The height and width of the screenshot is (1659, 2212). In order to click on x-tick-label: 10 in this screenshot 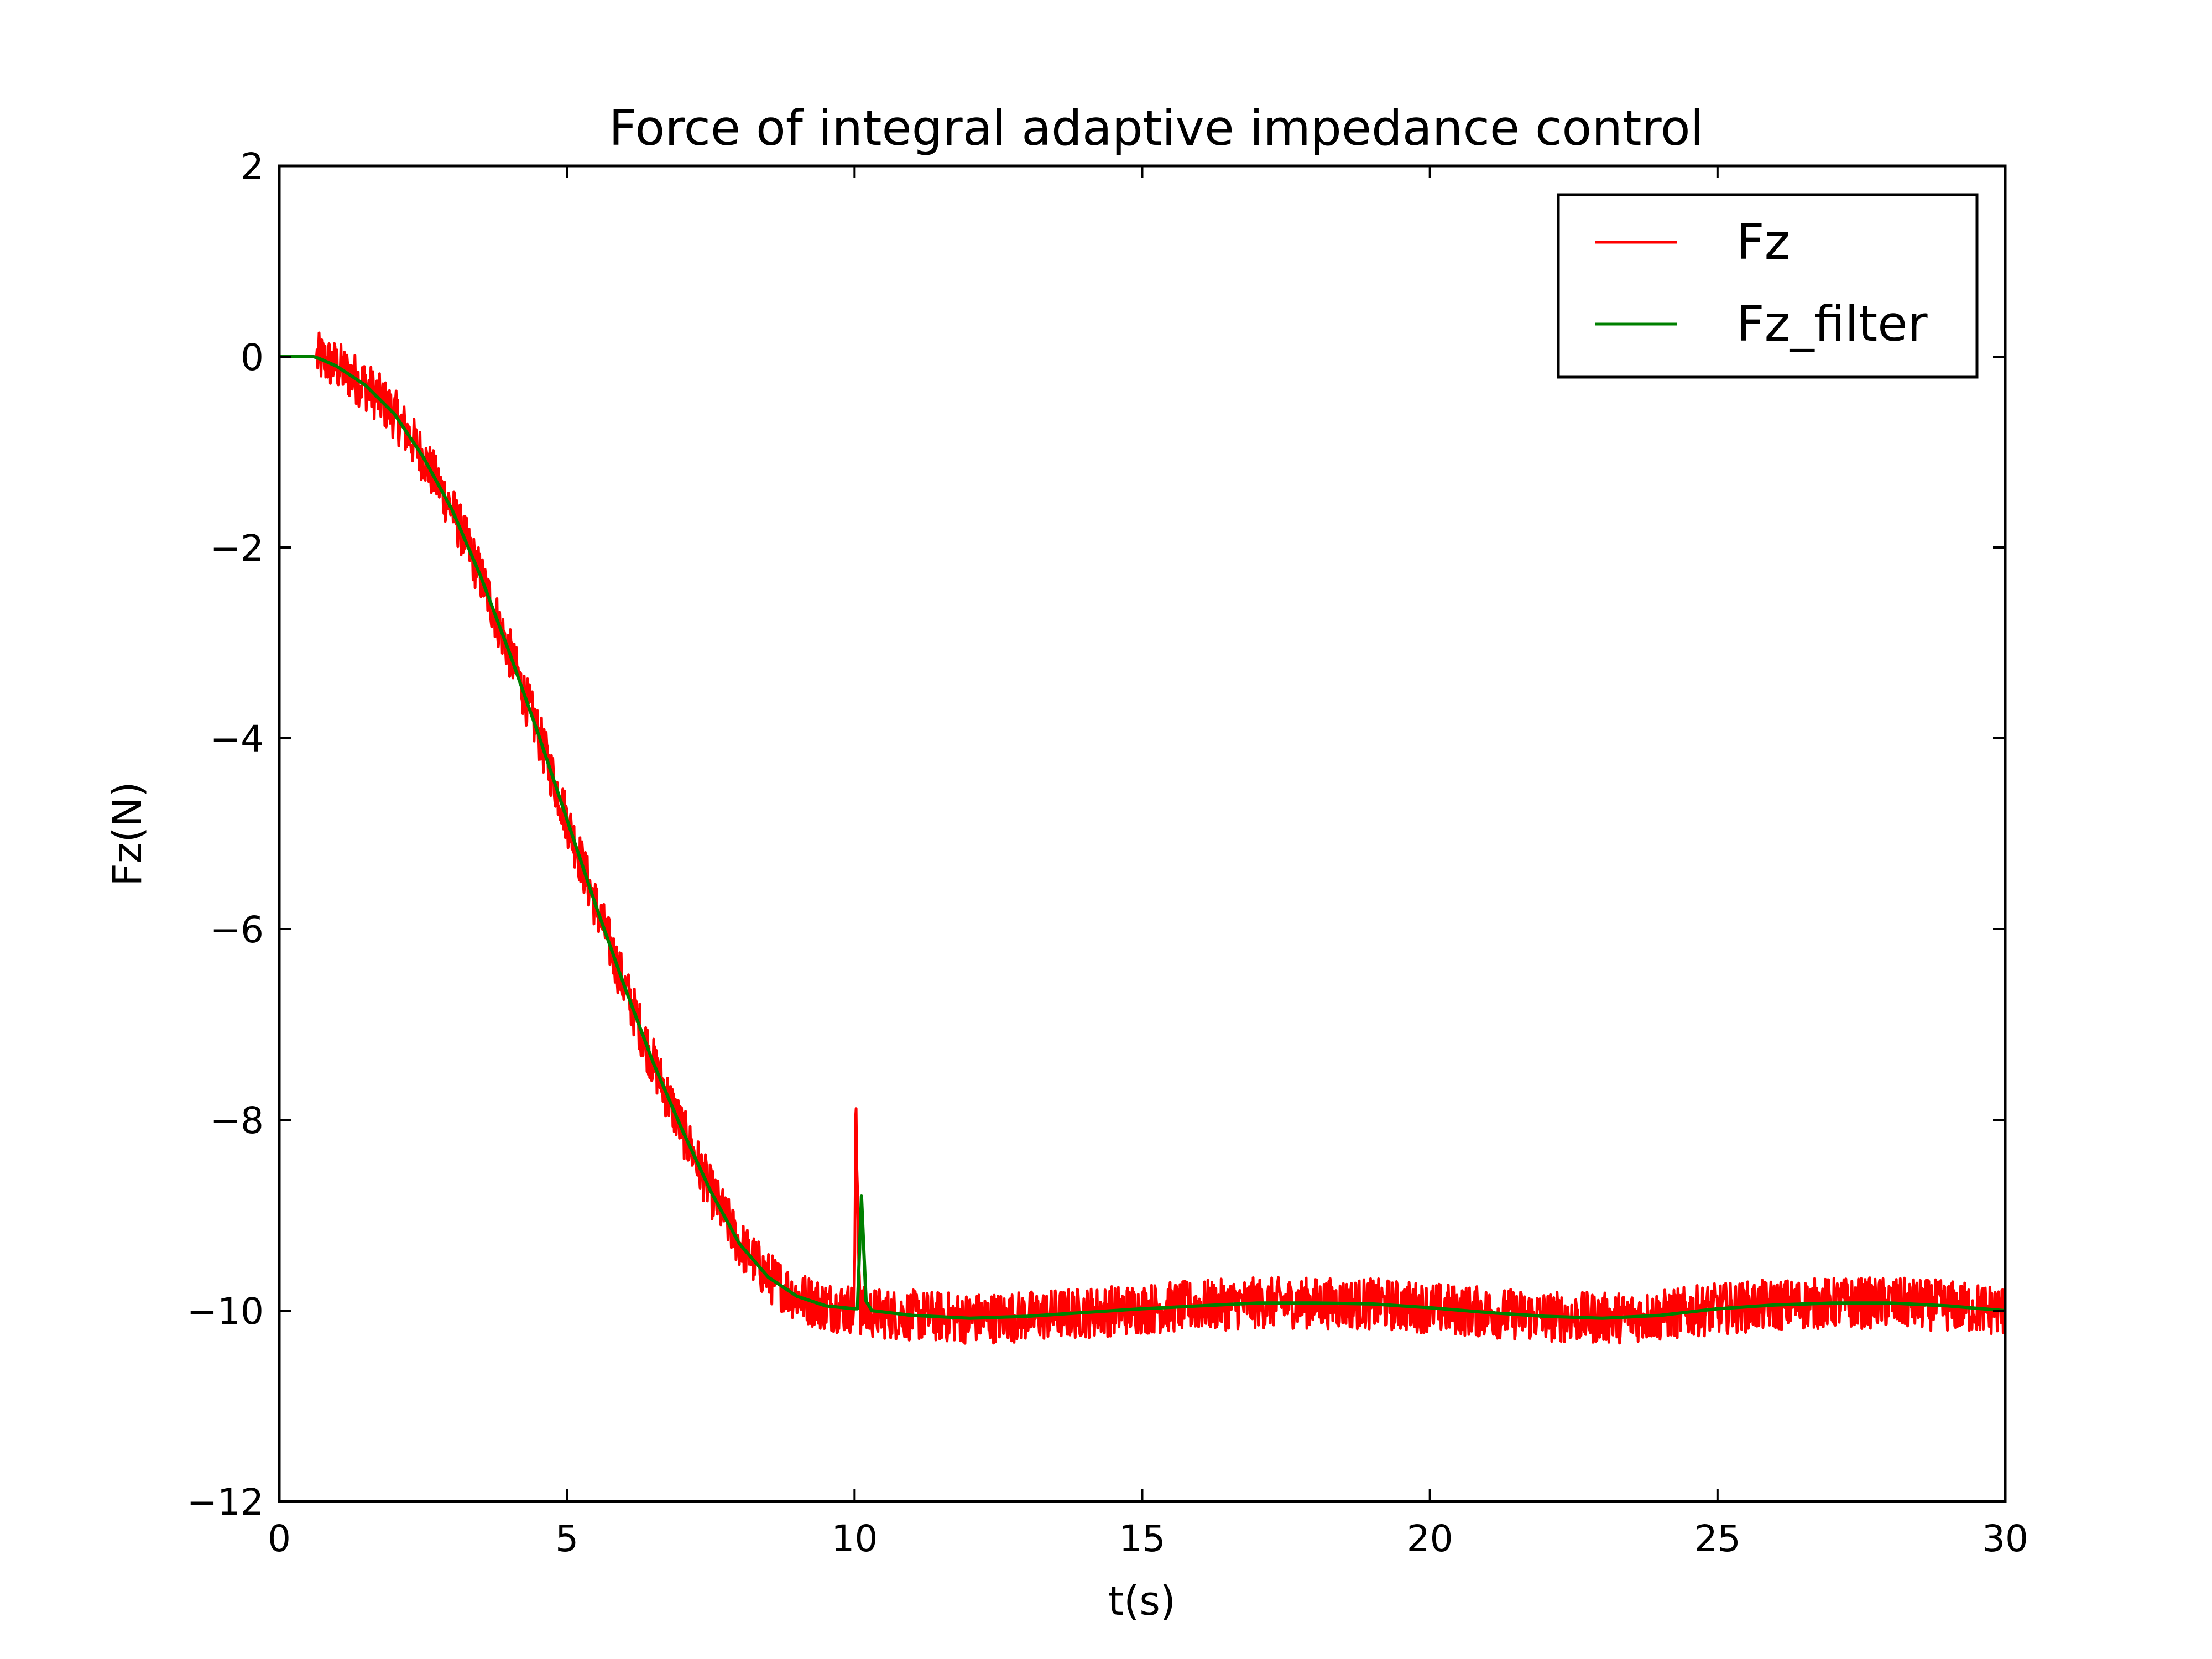, I will do `click(855, 1539)`.